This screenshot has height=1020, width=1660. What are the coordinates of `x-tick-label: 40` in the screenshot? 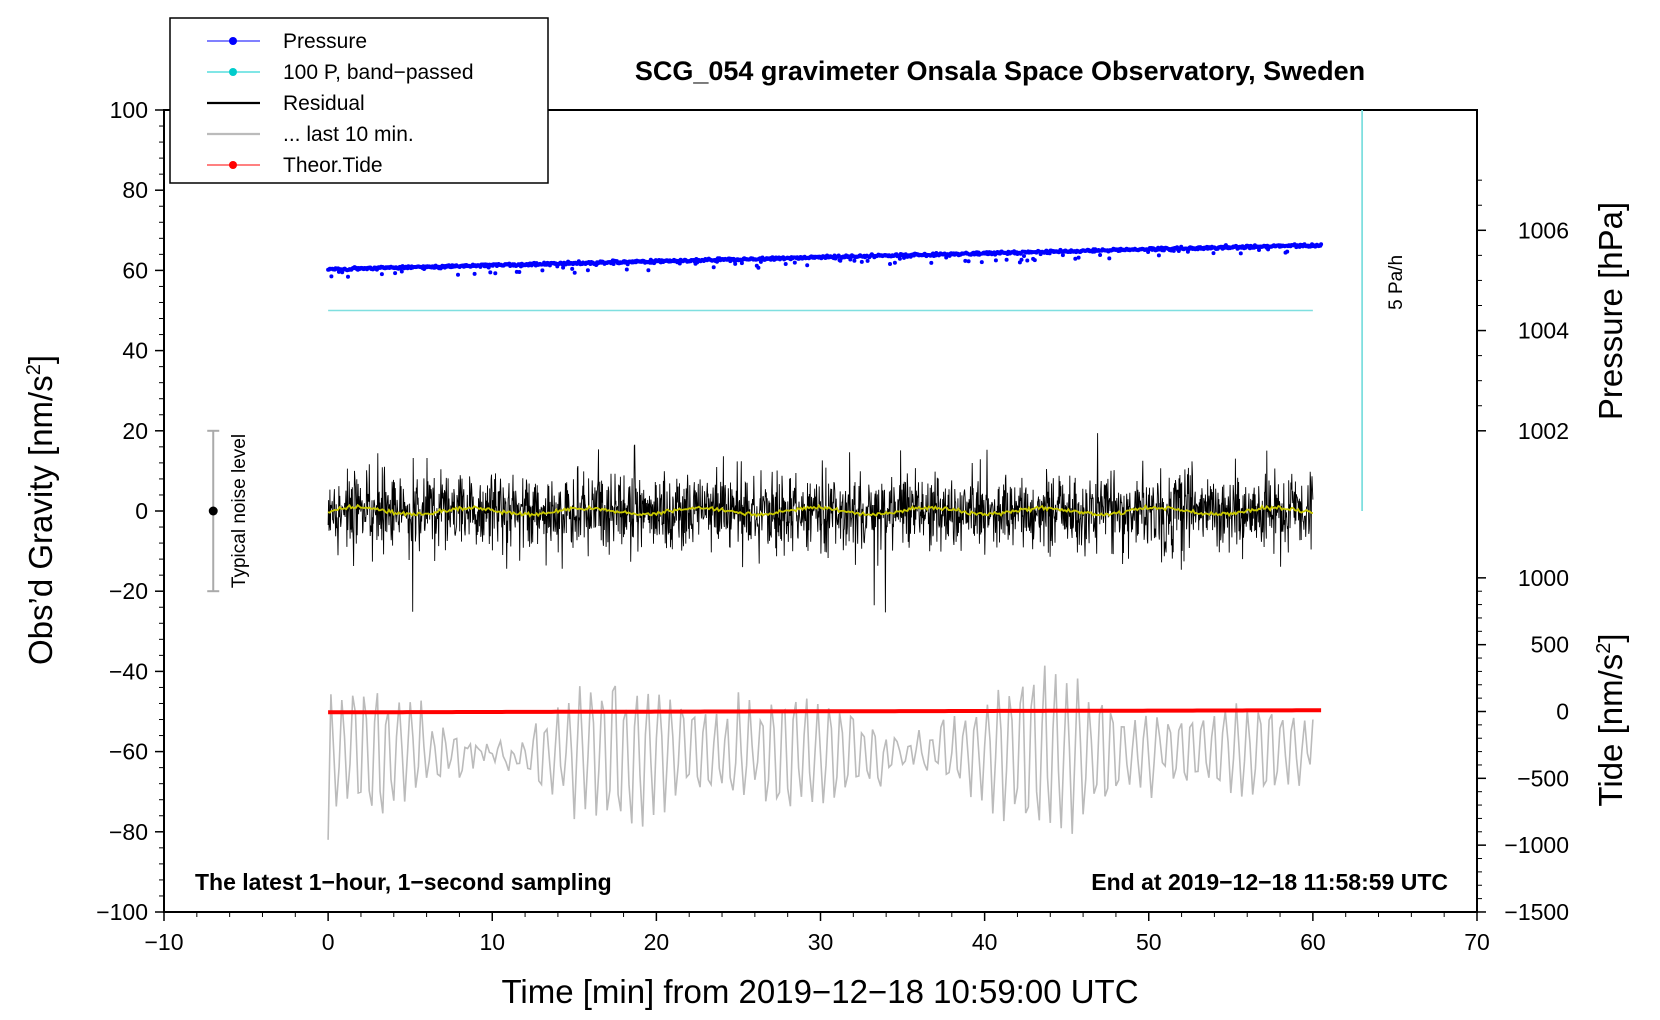 It's located at (985, 942).